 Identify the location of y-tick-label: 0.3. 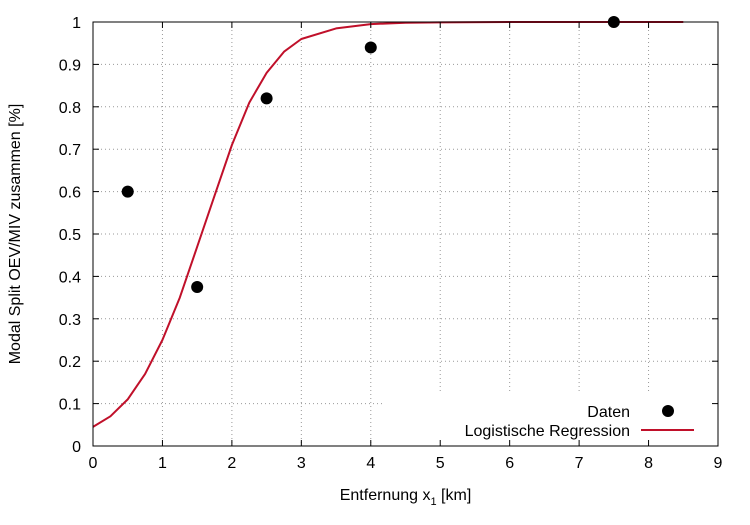
(70, 320).